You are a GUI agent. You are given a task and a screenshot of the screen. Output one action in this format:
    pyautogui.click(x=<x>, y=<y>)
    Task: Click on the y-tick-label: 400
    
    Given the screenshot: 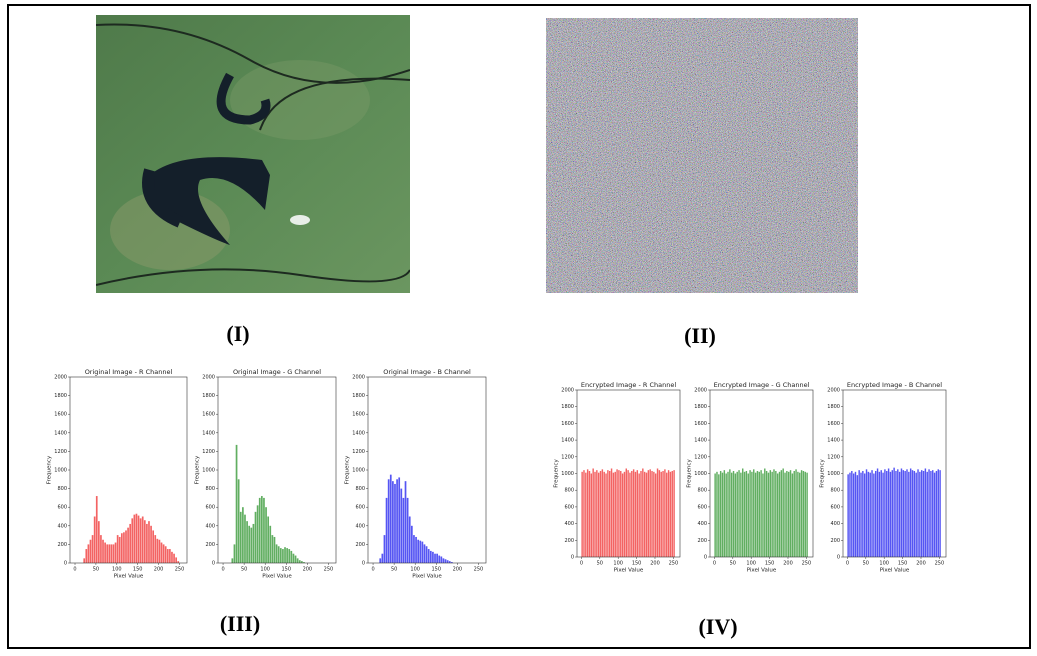 What is the action you would take?
    pyautogui.click(x=210, y=526)
    